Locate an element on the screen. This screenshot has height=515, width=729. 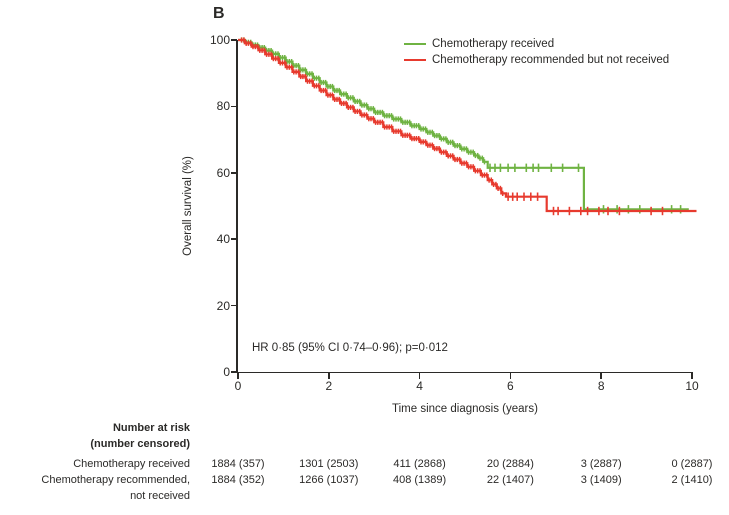
risk-table-cell: 1884 (357) is located at coordinates (238, 464).